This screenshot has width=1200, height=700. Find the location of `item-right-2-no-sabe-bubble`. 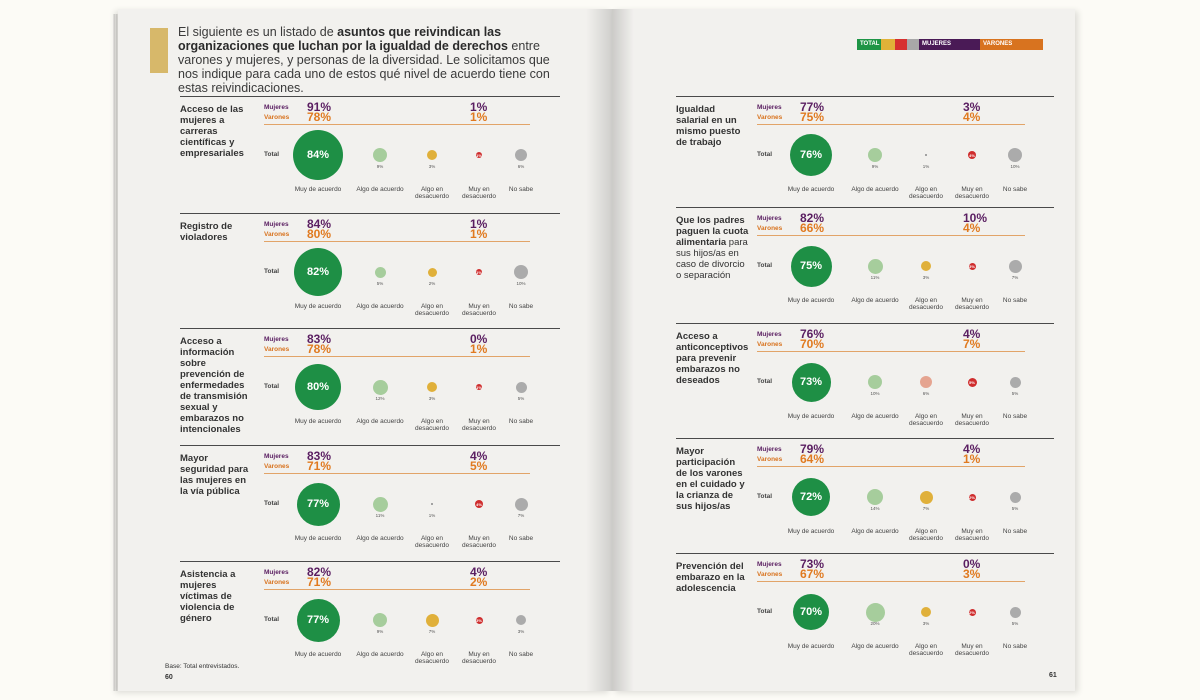

item-right-2-no-sabe-bubble is located at coordinates (1015, 266).